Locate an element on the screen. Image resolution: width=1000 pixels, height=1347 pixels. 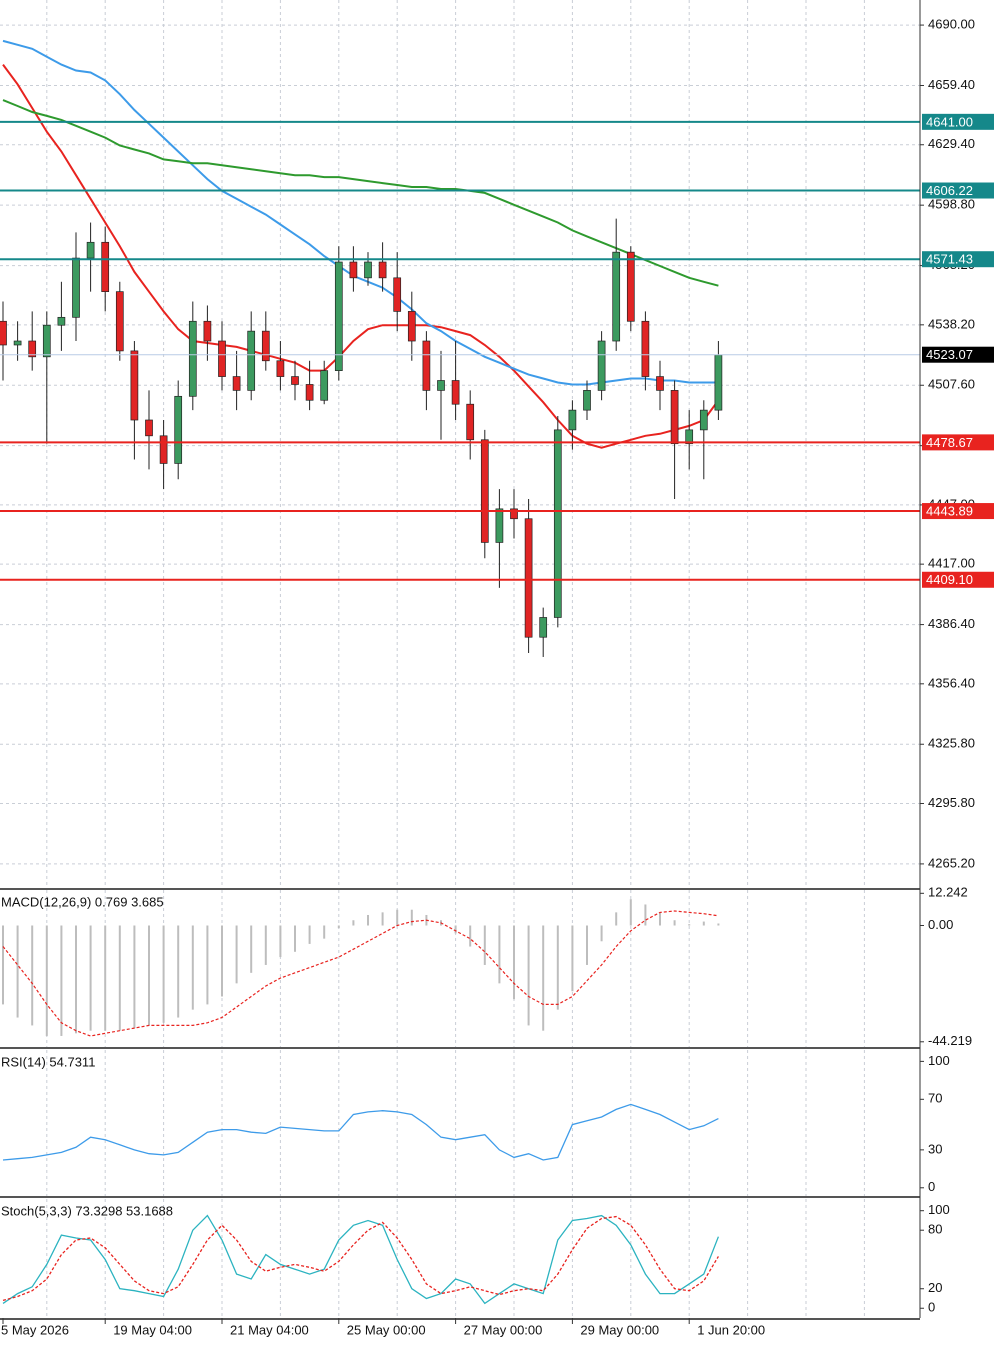
x-tick-label: 19 May 04:00 is located at coordinates (152, 1329).